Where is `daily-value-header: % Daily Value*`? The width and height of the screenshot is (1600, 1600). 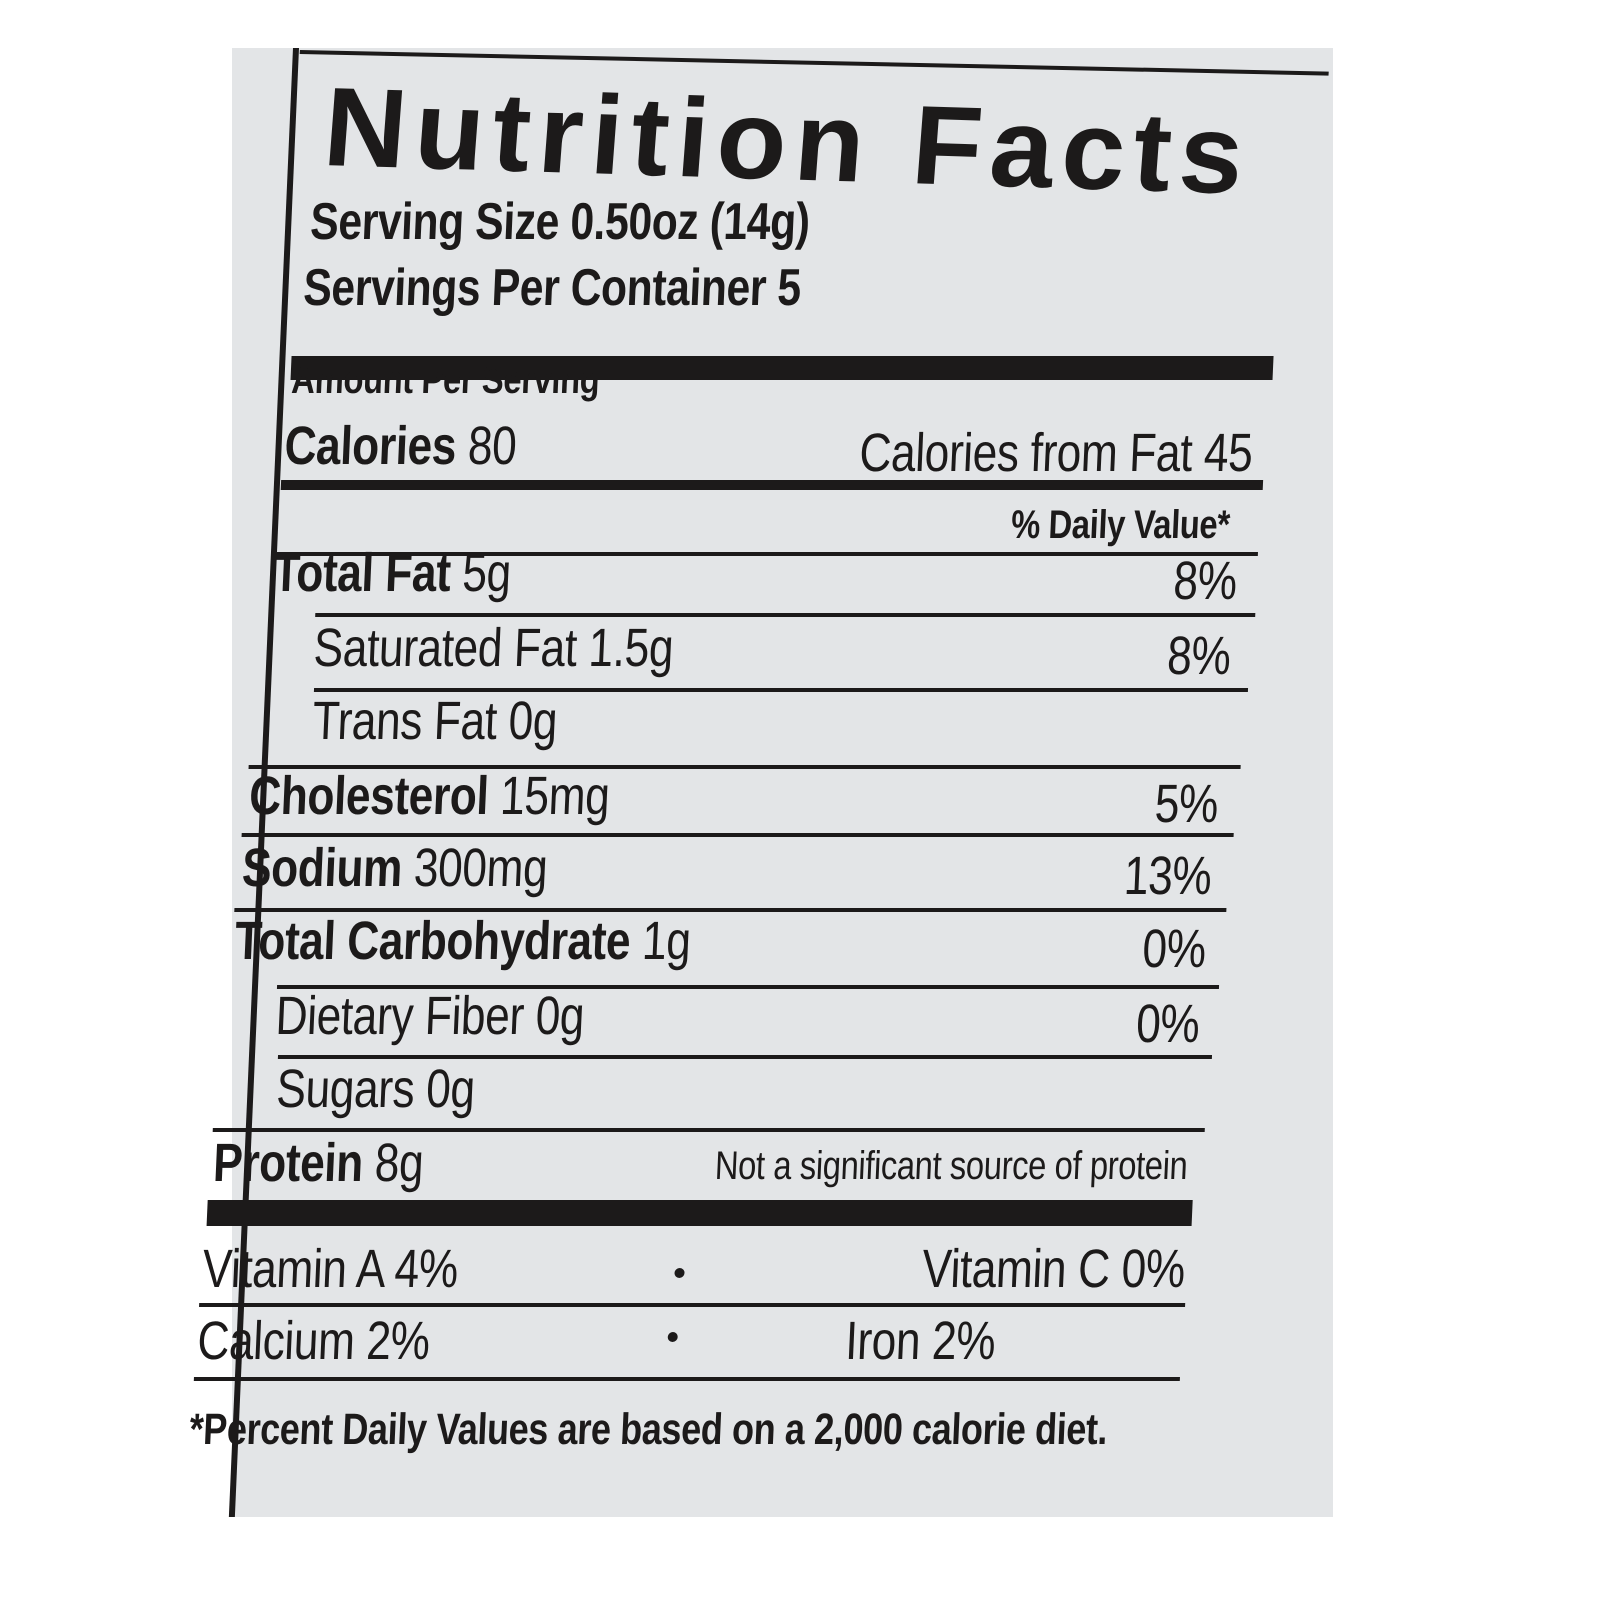 daily-value-header: % Daily Value* is located at coordinates (1120, 525).